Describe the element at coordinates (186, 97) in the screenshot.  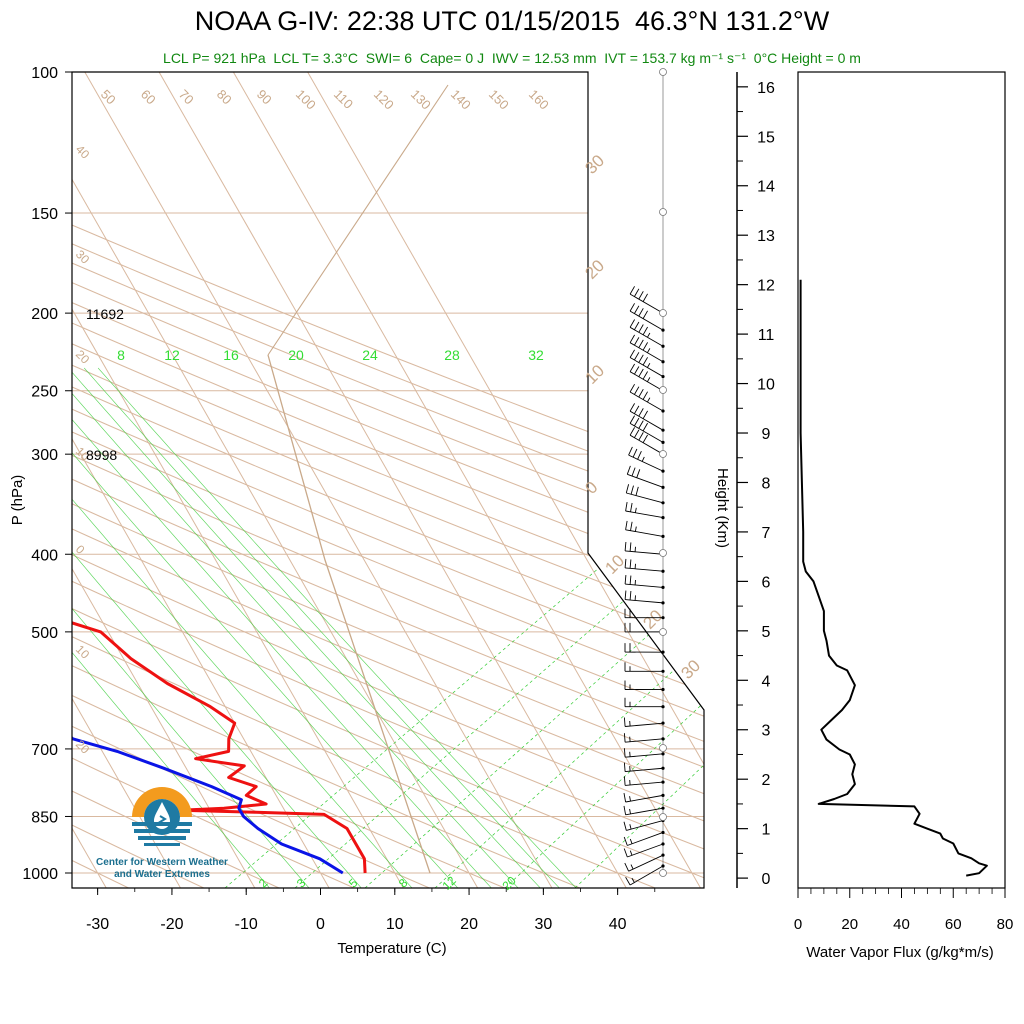
I see `adiabat-label: 70` at that location.